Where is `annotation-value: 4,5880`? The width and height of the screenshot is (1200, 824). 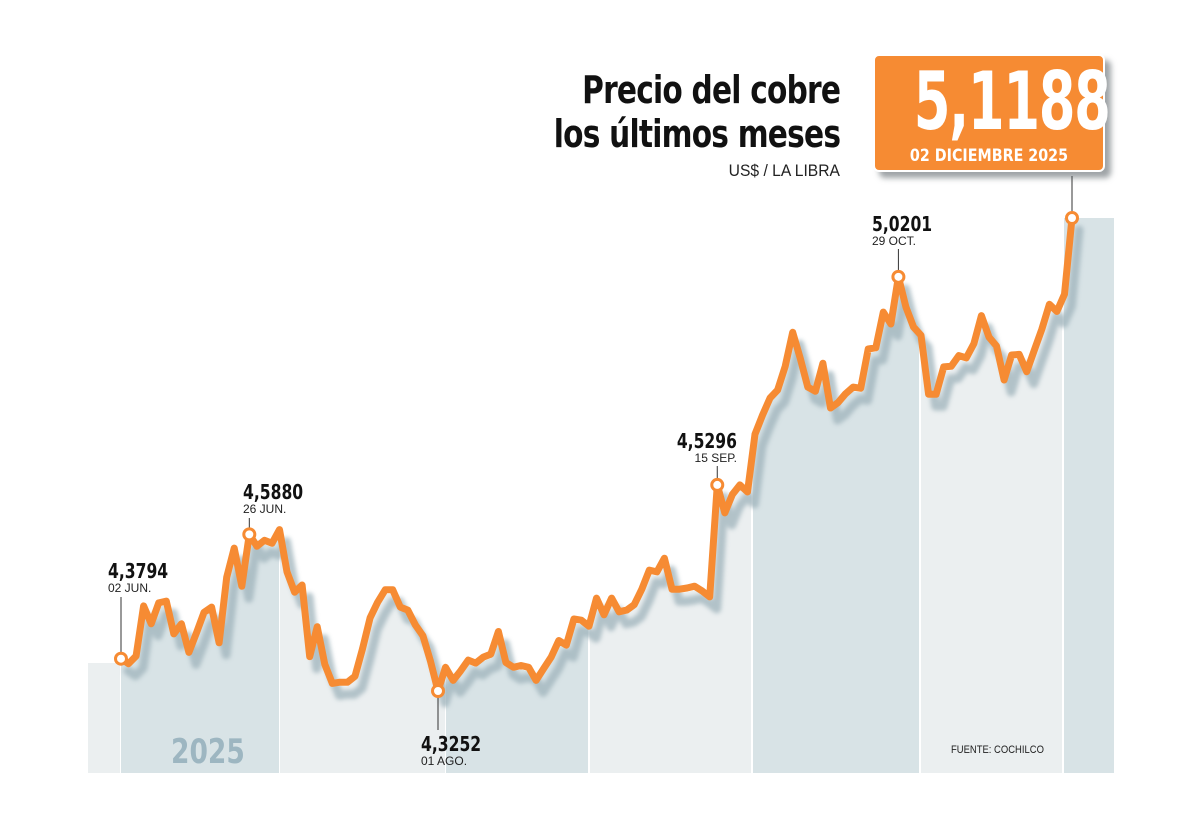 annotation-value: 4,5880 is located at coordinates (273, 492).